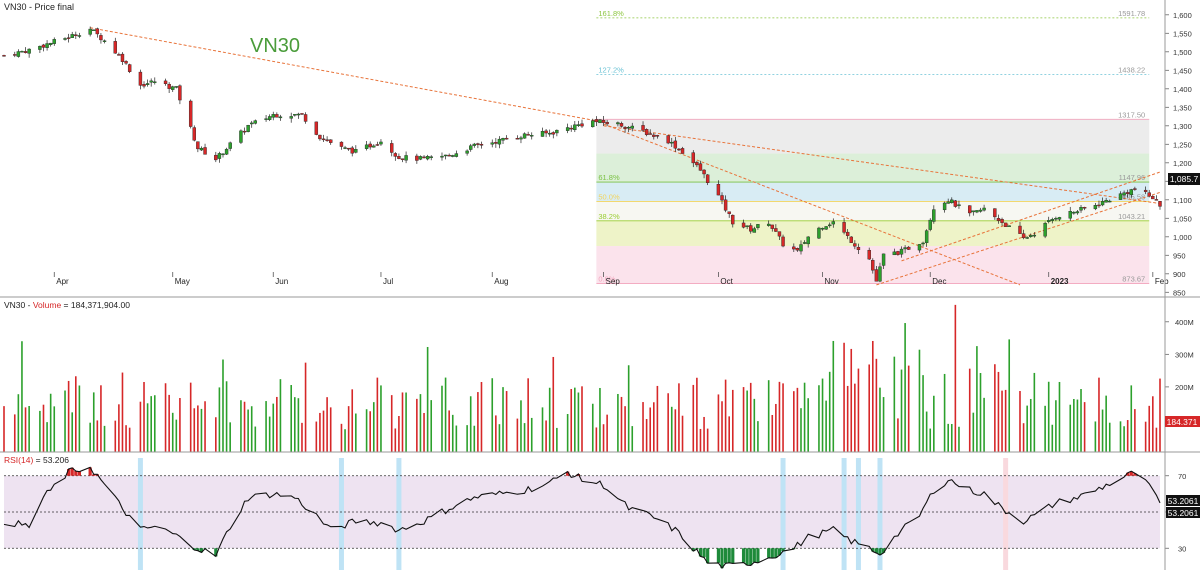 Image resolution: width=1200 pixels, height=570 pixels. I want to click on price-tick-label: 1,300, so click(1182, 126).